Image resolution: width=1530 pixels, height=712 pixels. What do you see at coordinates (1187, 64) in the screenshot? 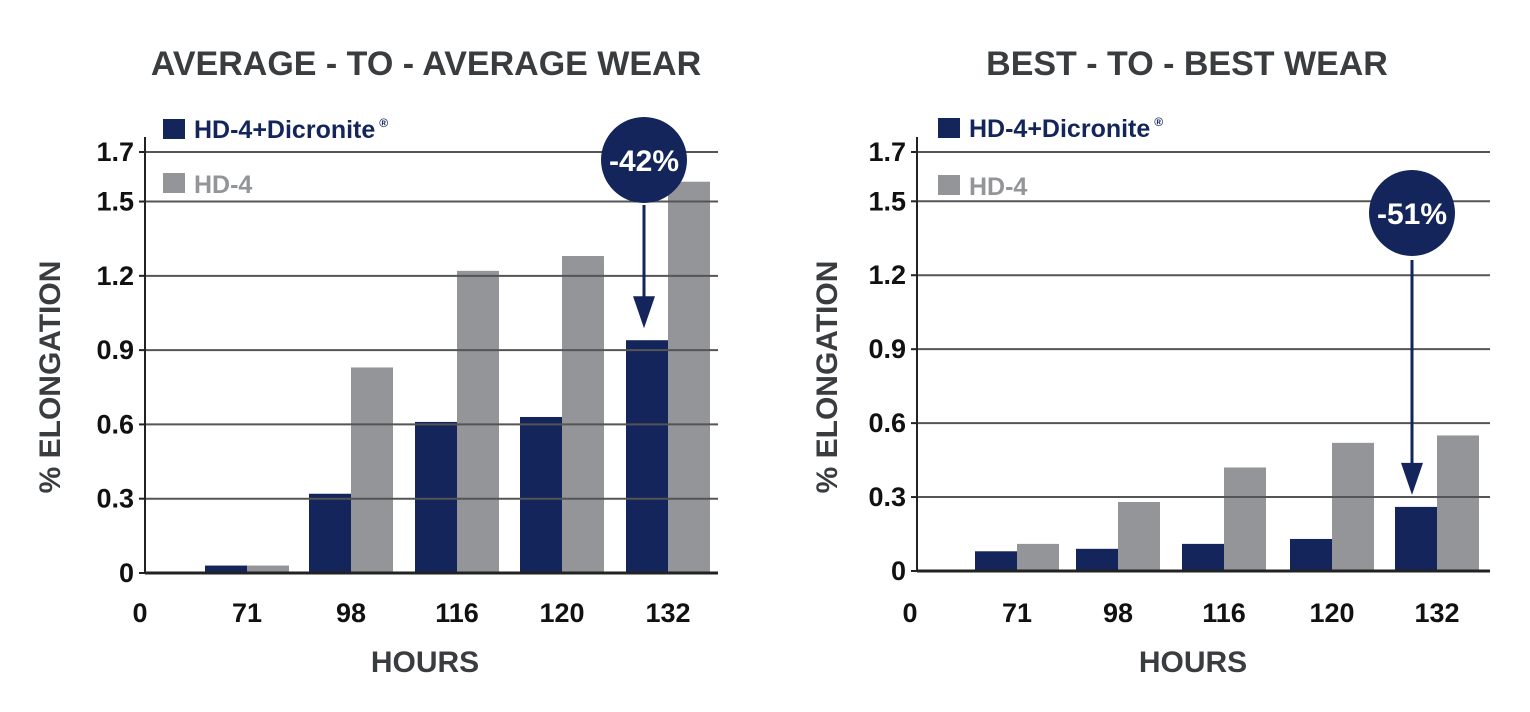
I see `chart-title: BEST - TO - BEST WEAR` at bounding box center [1187, 64].